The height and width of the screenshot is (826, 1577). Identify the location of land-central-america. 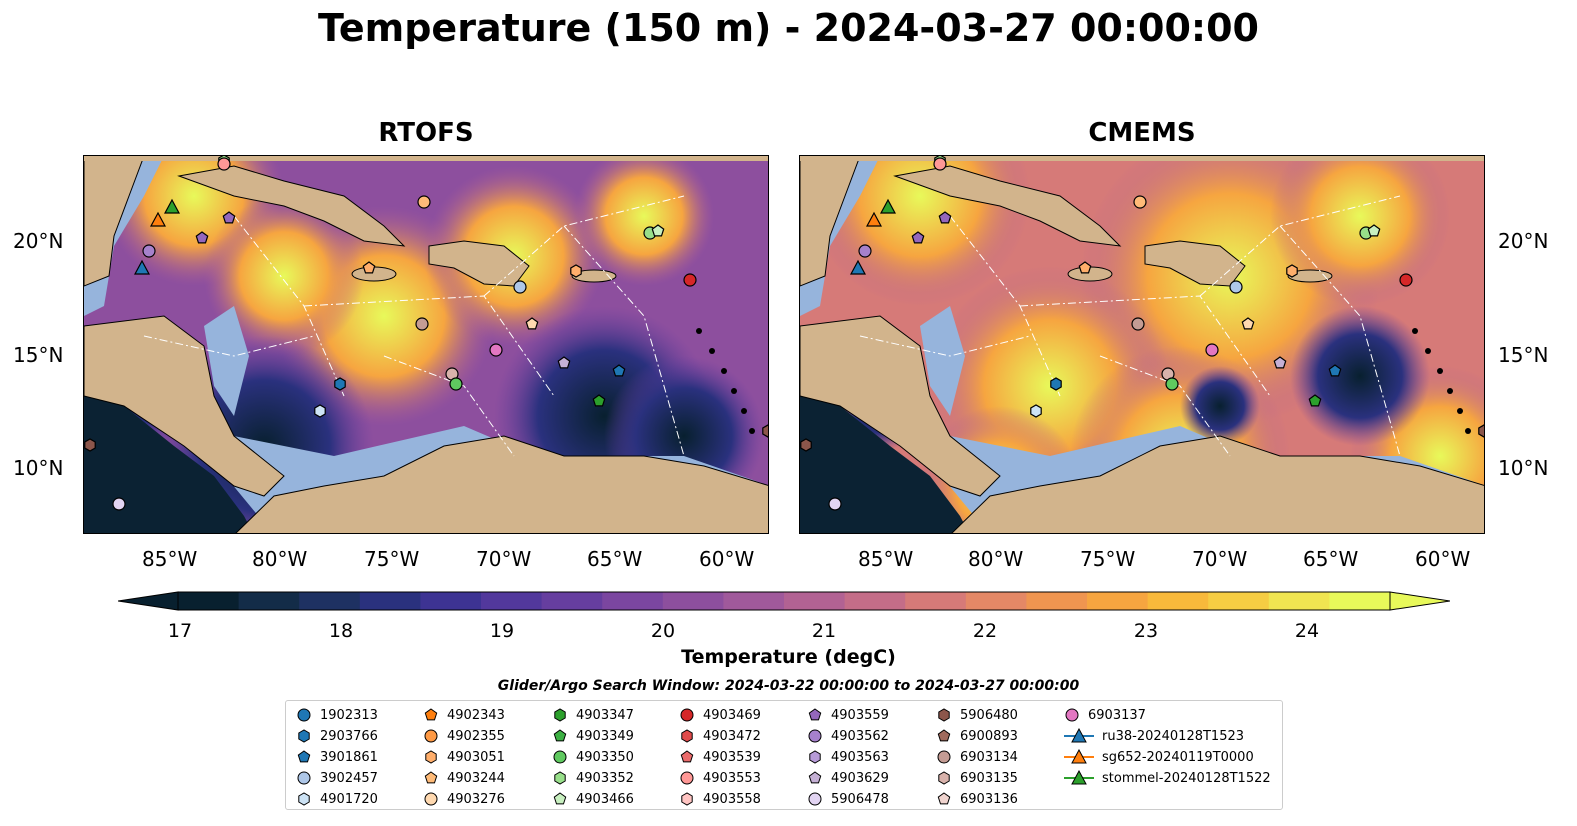
(184, 406).